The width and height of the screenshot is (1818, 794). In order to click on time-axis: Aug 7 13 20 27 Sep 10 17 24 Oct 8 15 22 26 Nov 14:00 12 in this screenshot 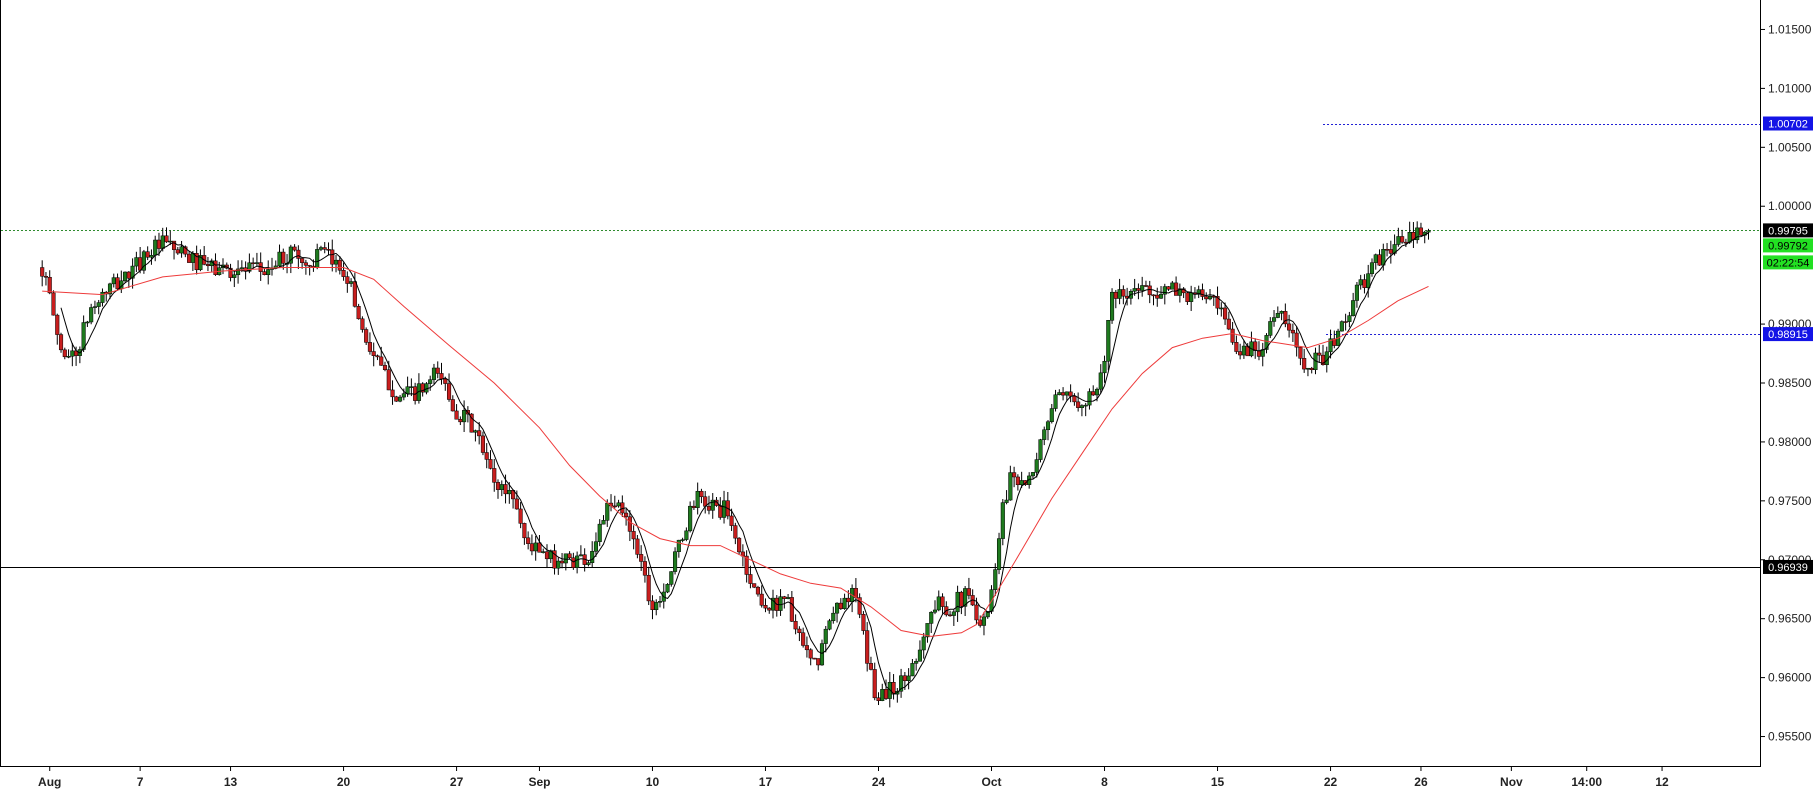, I will do `click(853, 777)`.